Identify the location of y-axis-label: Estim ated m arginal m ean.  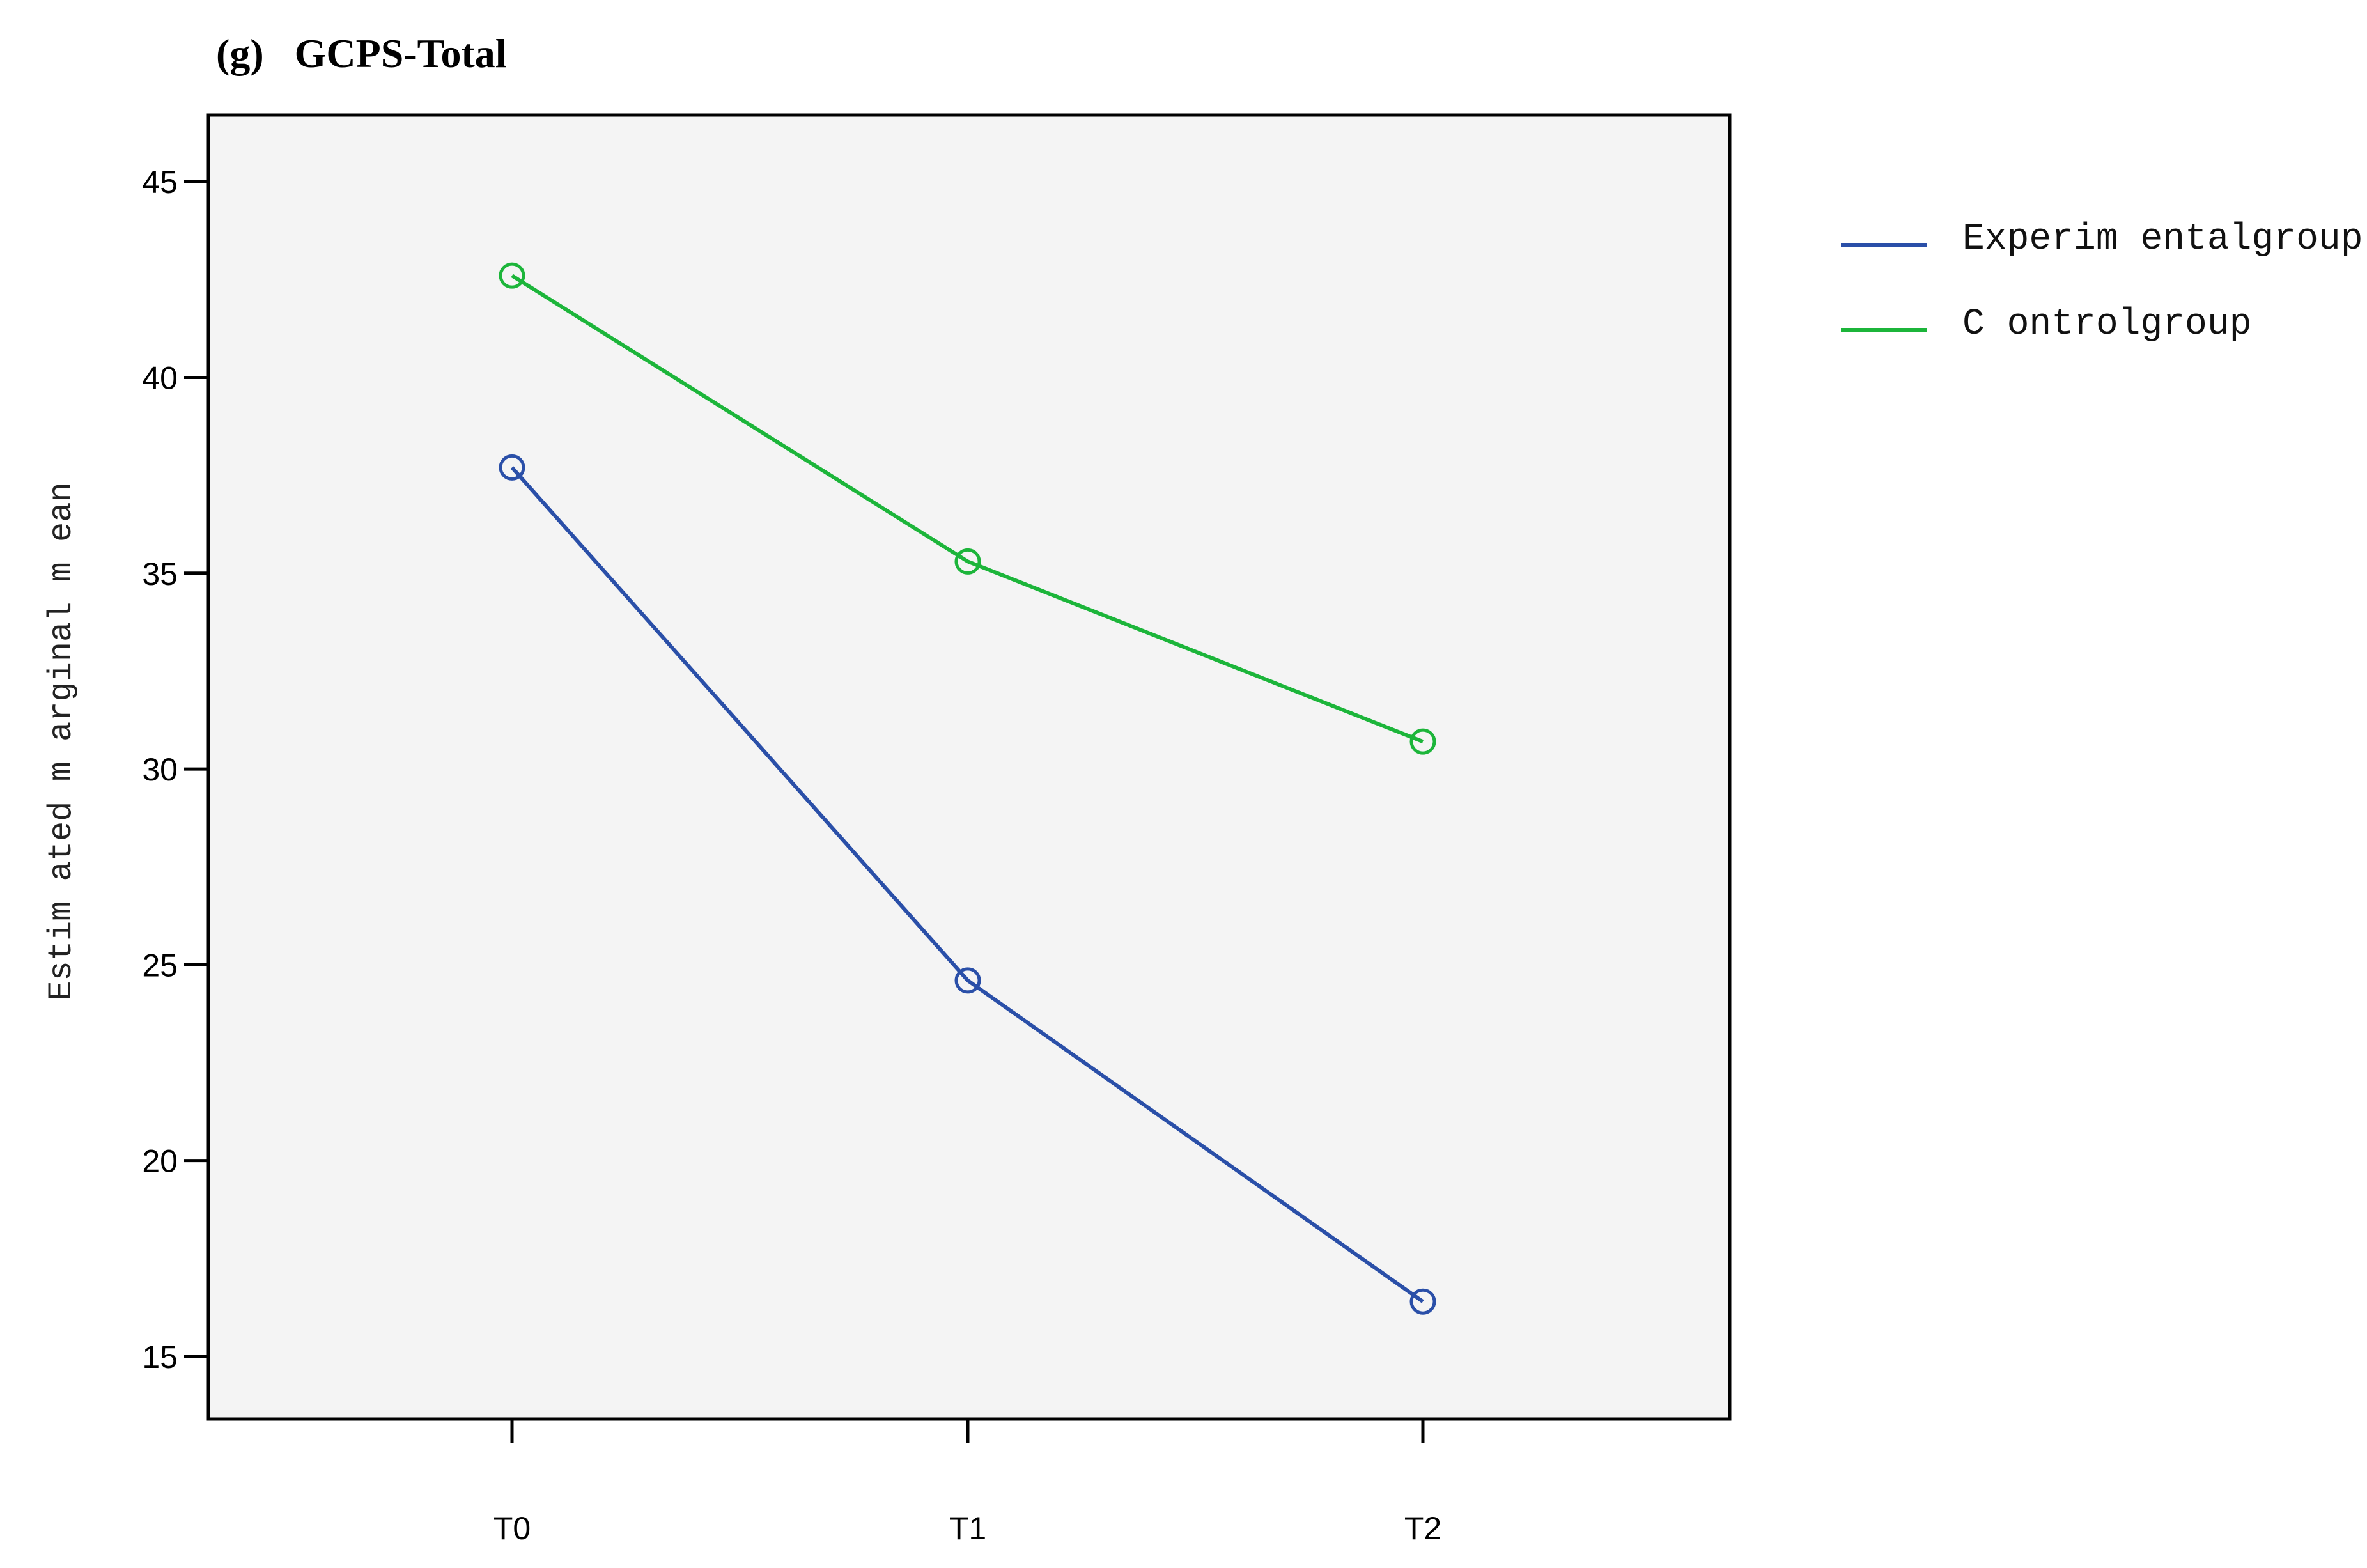
(62, 741).